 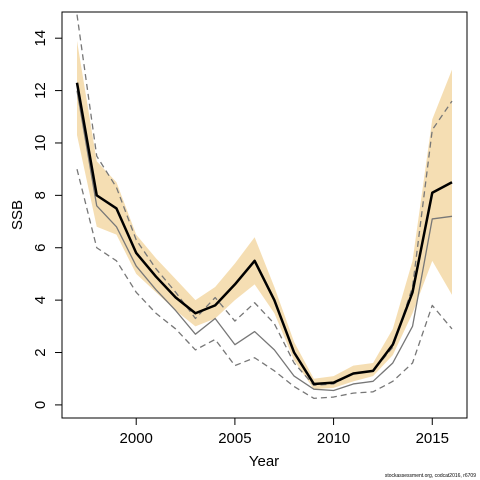 What do you see at coordinates (40, 195) in the screenshot?
I see `y-tick-label: 8` at bounding box center [40, 195].